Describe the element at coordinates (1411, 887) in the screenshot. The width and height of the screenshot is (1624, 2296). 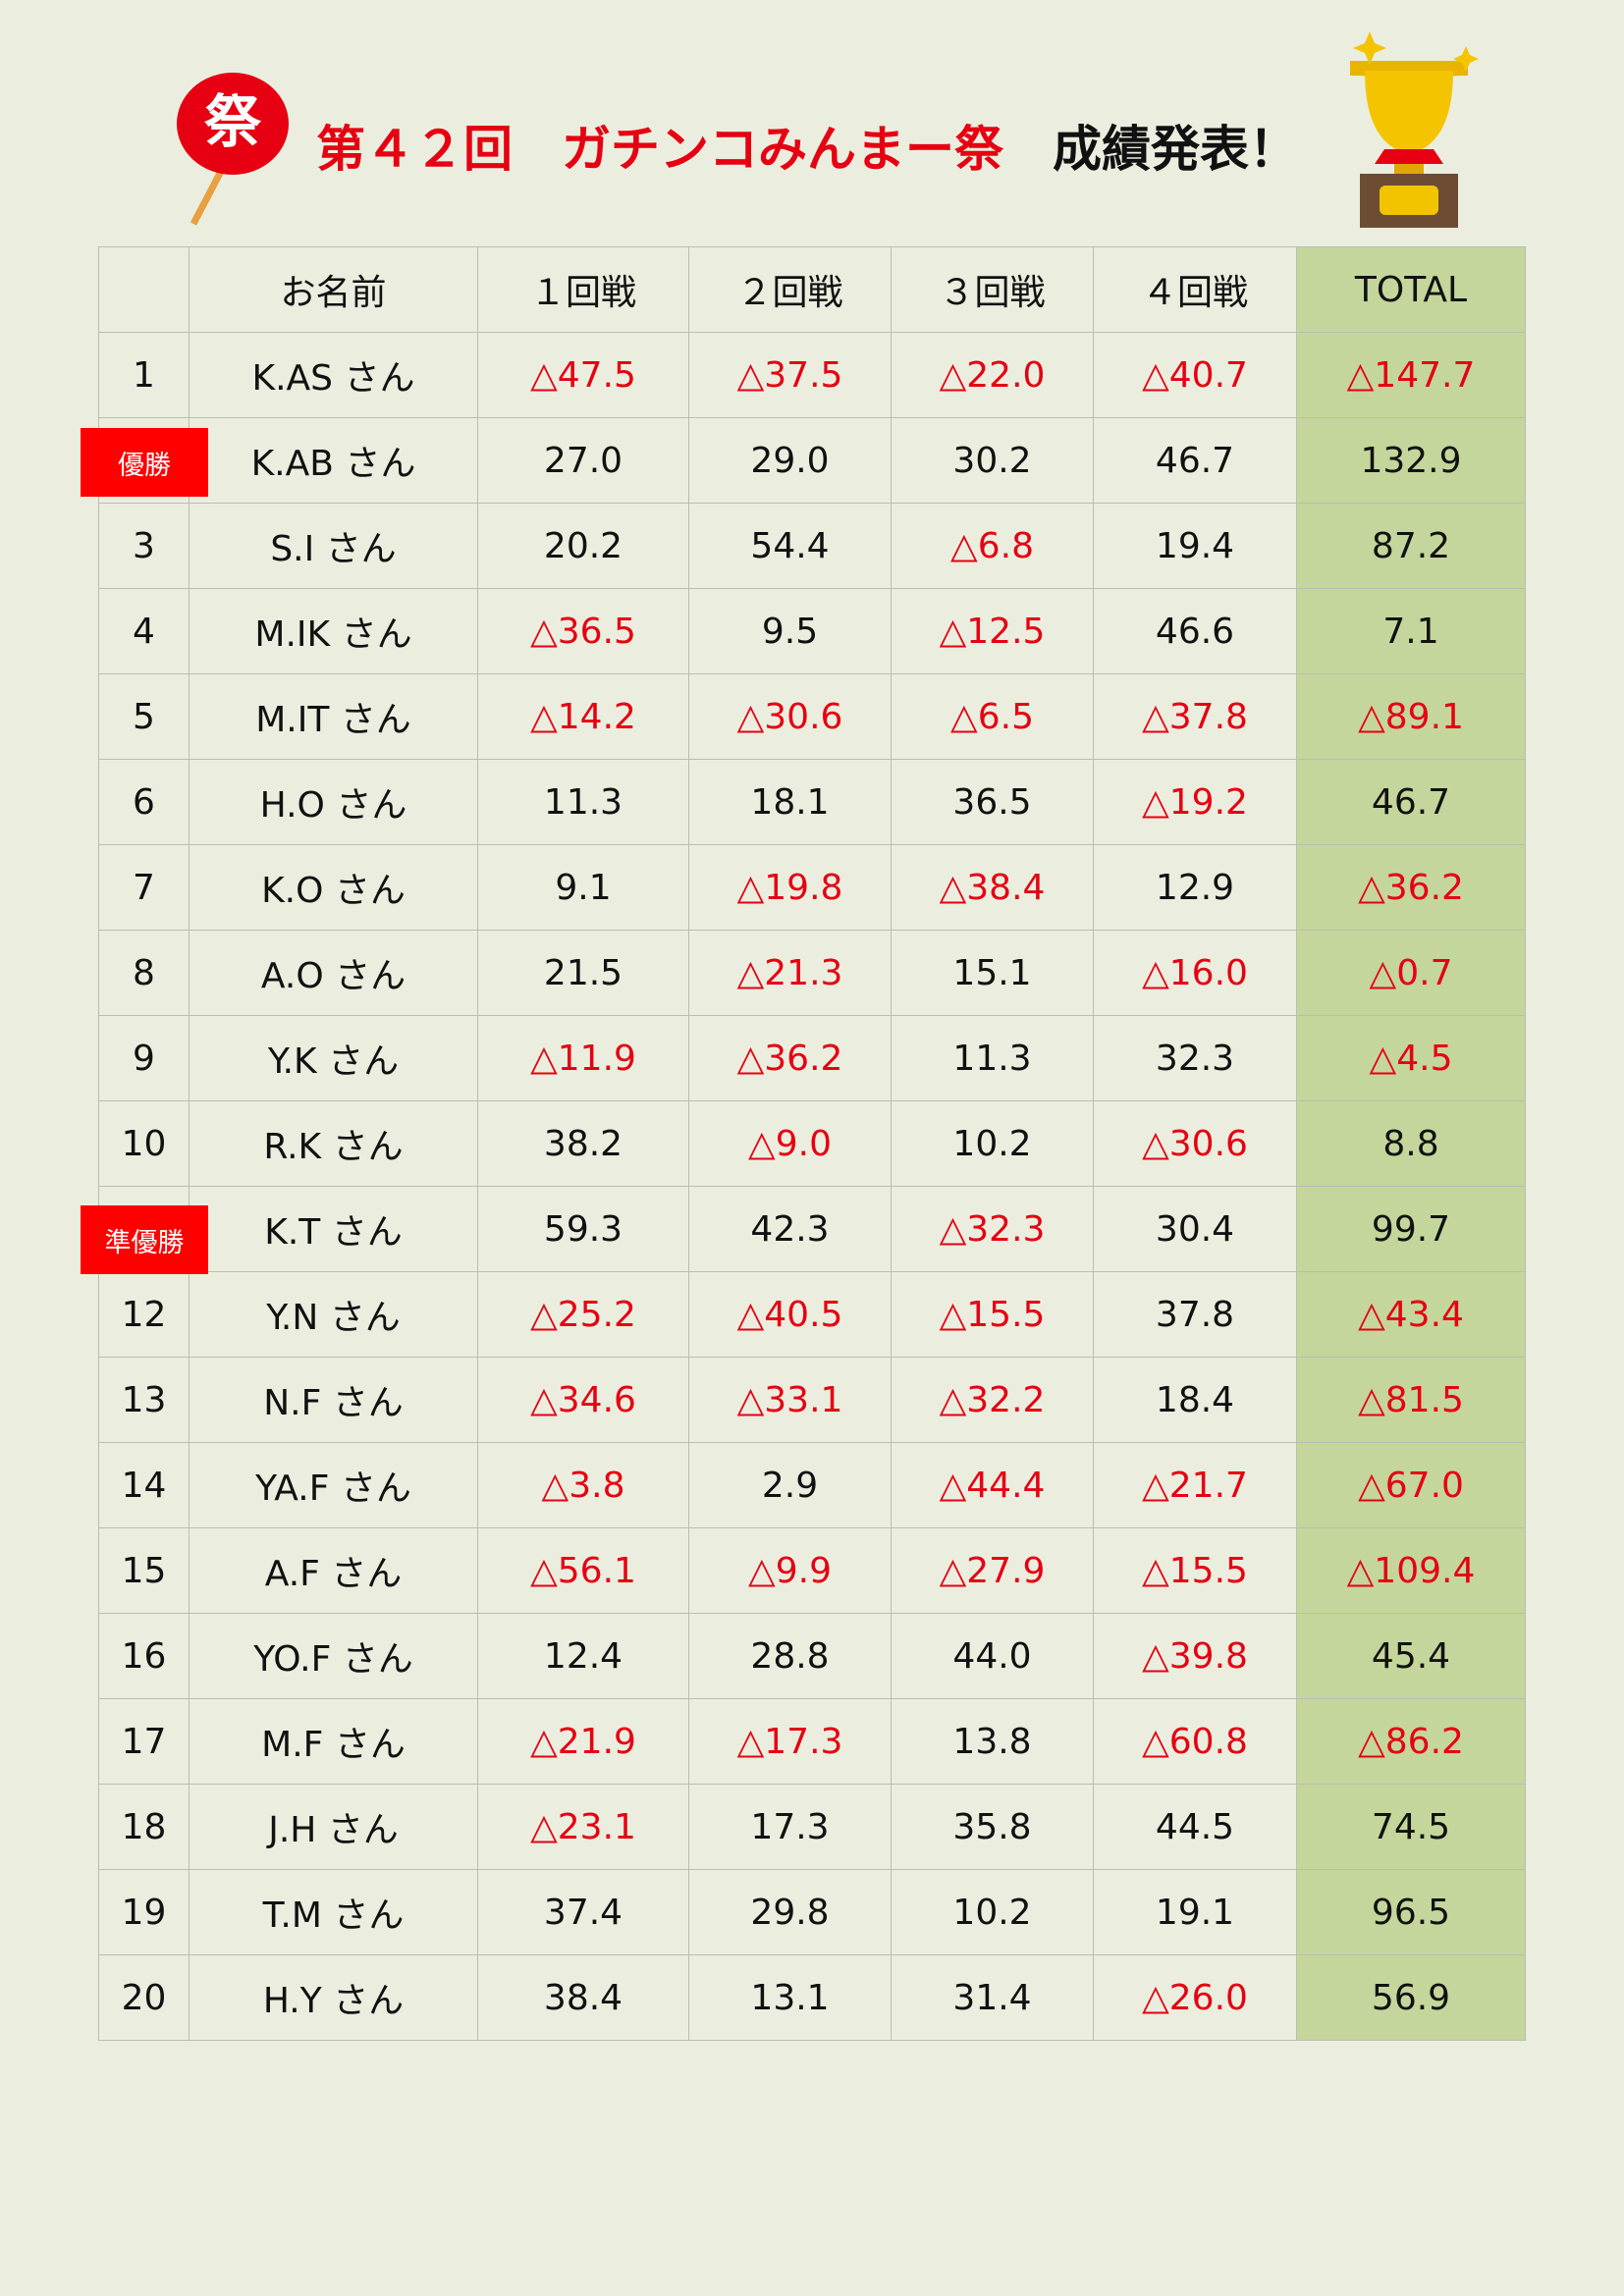
I see `total-cell: △36.2` at that location.